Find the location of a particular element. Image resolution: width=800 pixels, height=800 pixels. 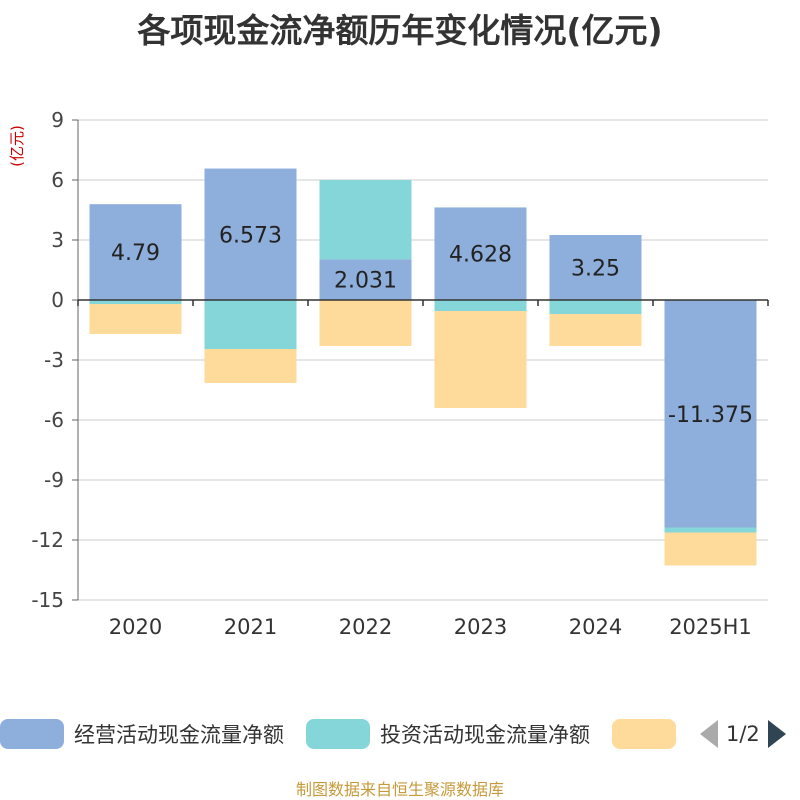

x-tick-label: 2020 is located at coordinates (135, 627).